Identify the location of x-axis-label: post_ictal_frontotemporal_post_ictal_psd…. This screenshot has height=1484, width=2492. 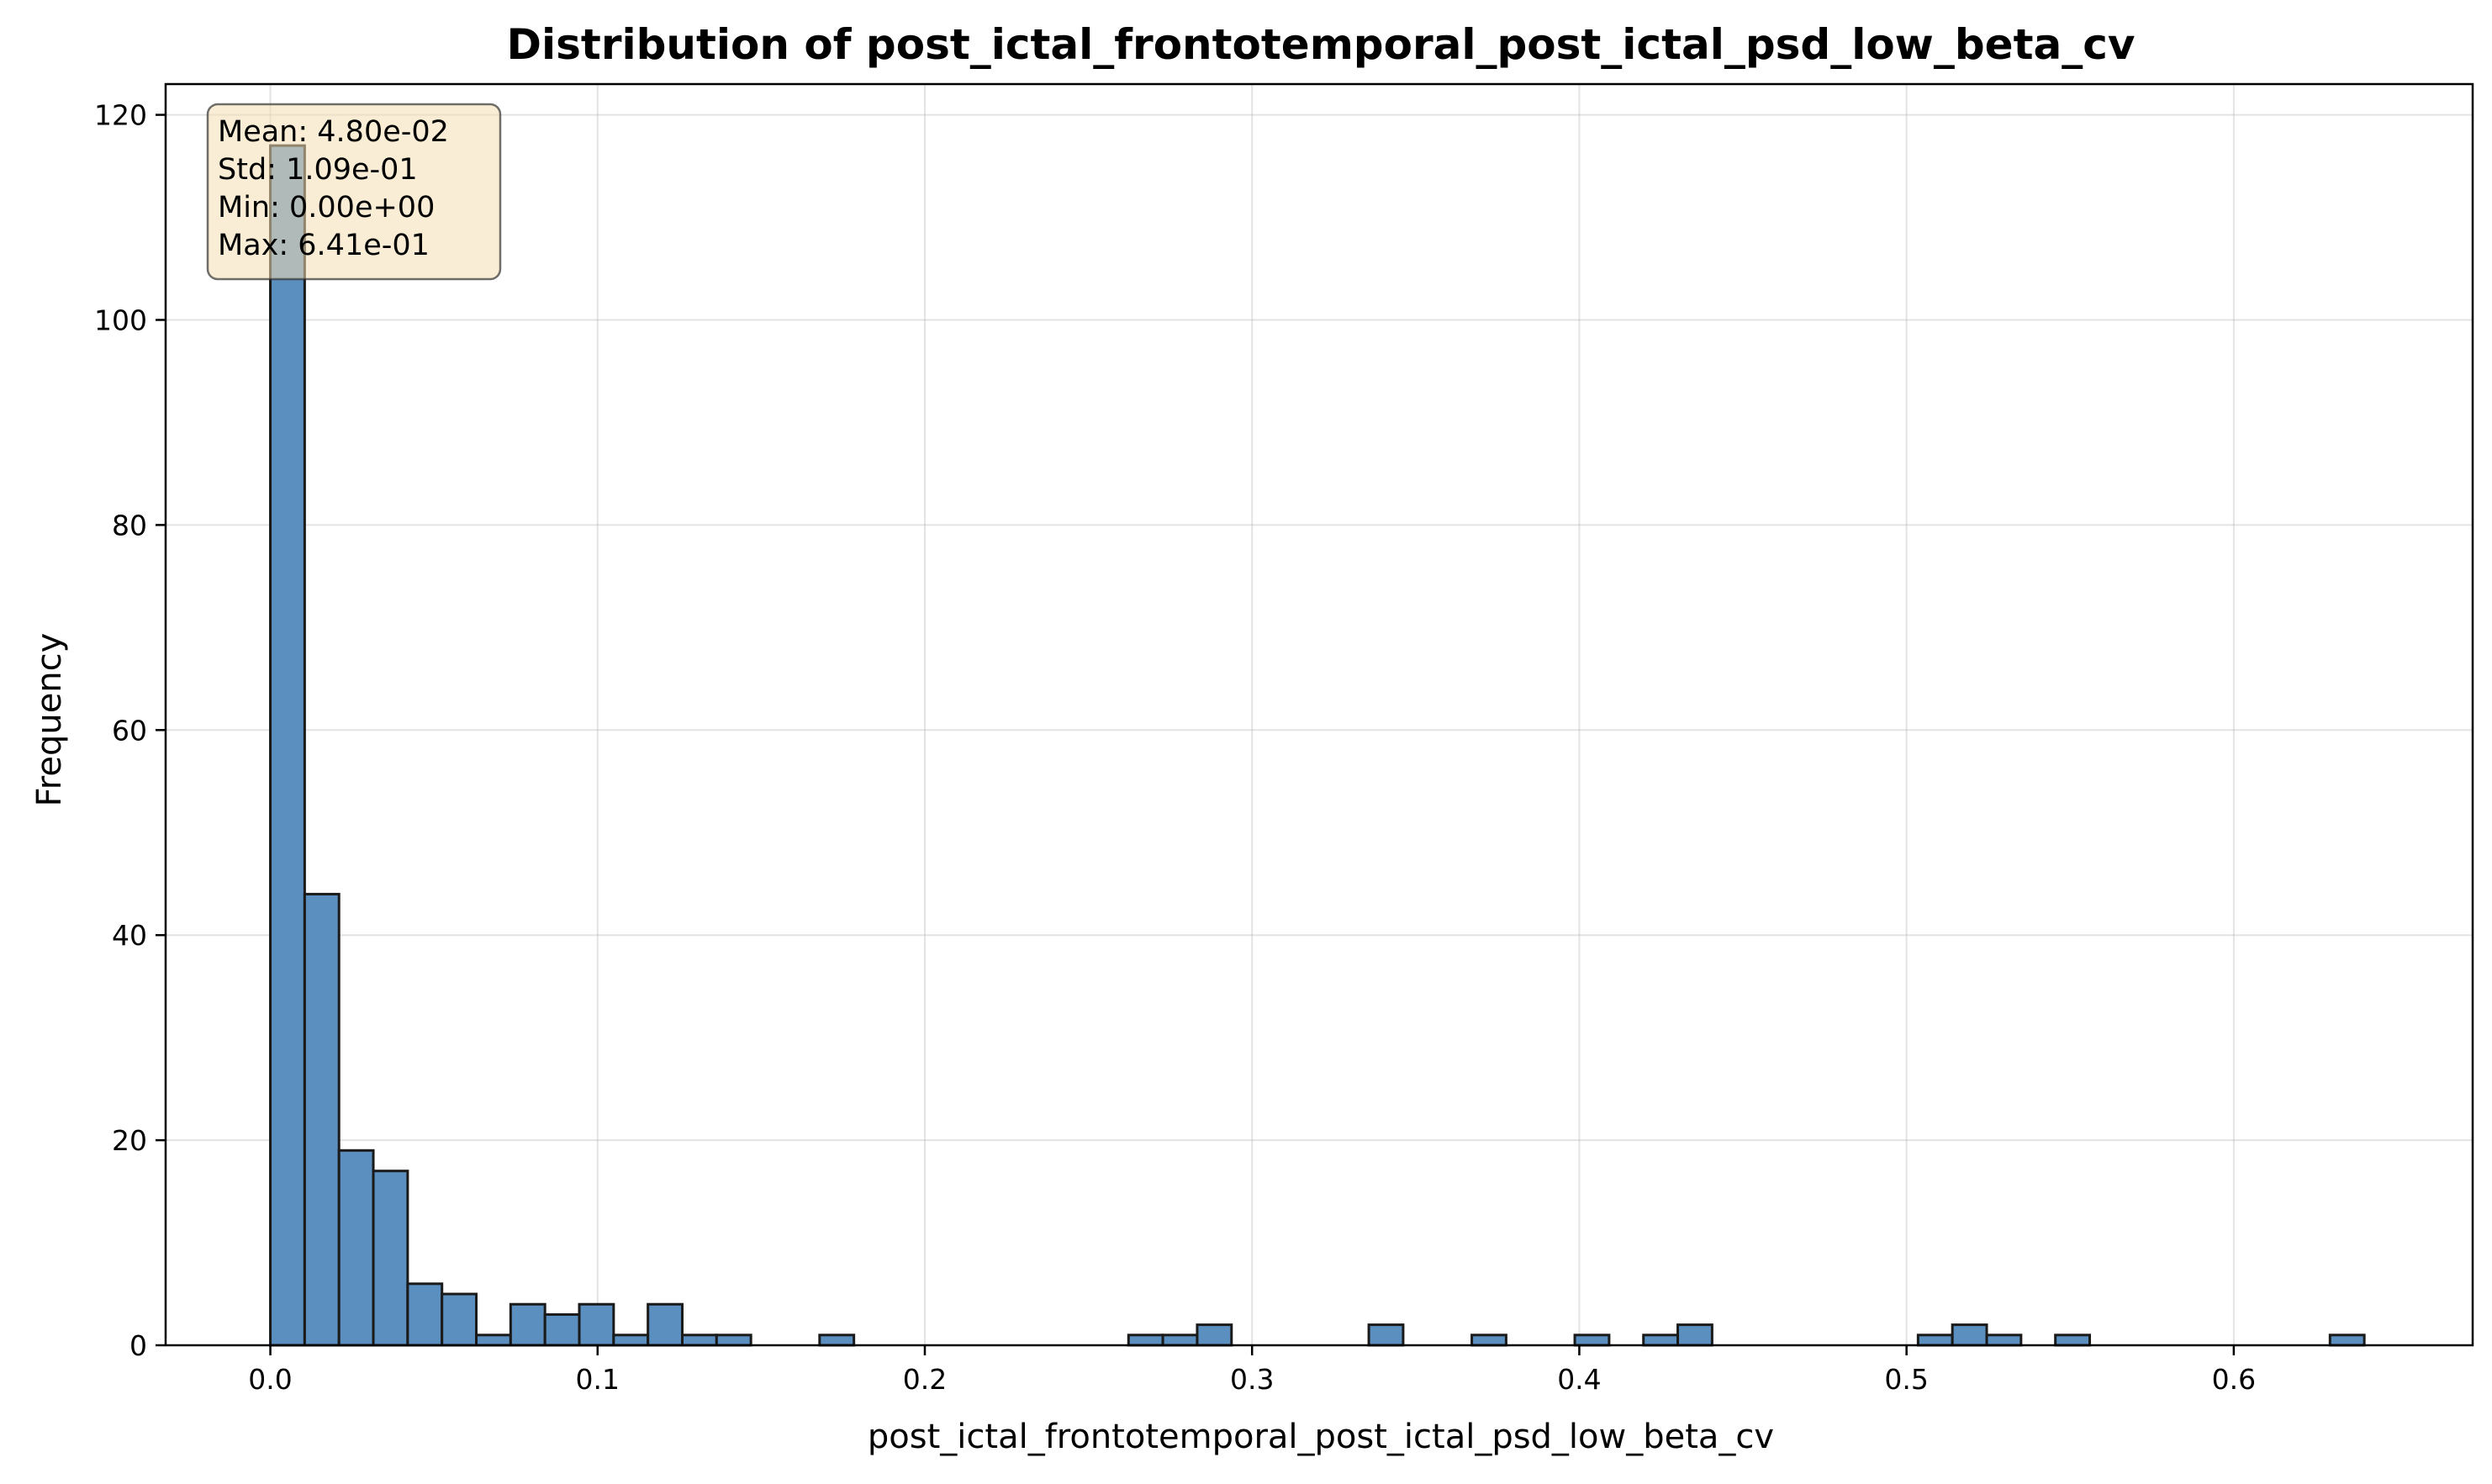
(1321, 1437).